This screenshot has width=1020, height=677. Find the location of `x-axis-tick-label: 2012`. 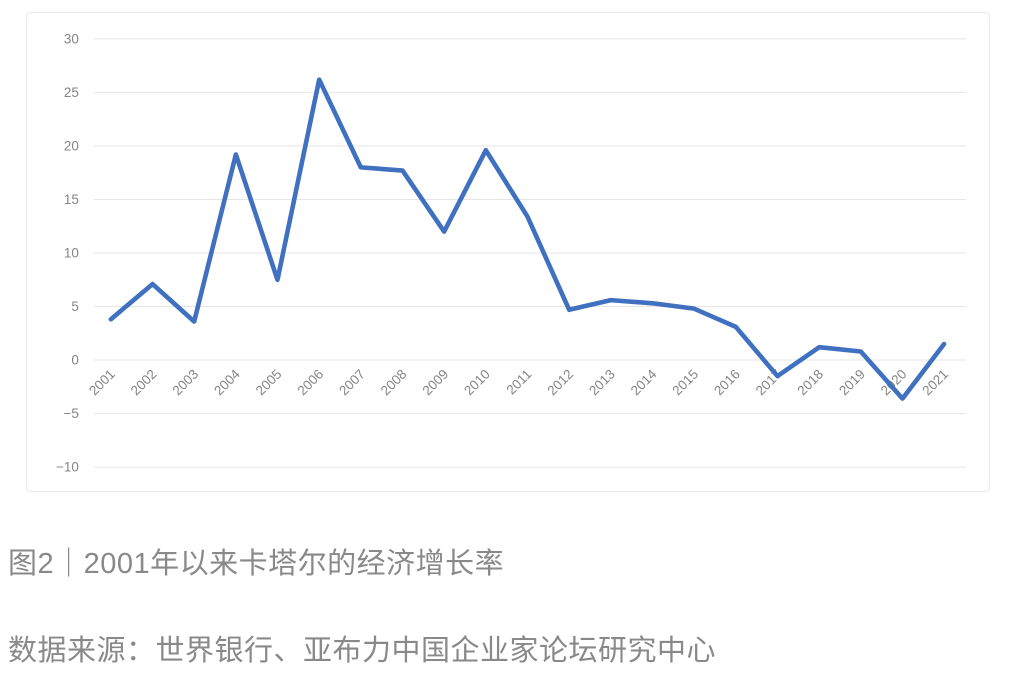

x-axis-tick-label: 2012 is located at coordinates (560, 383).